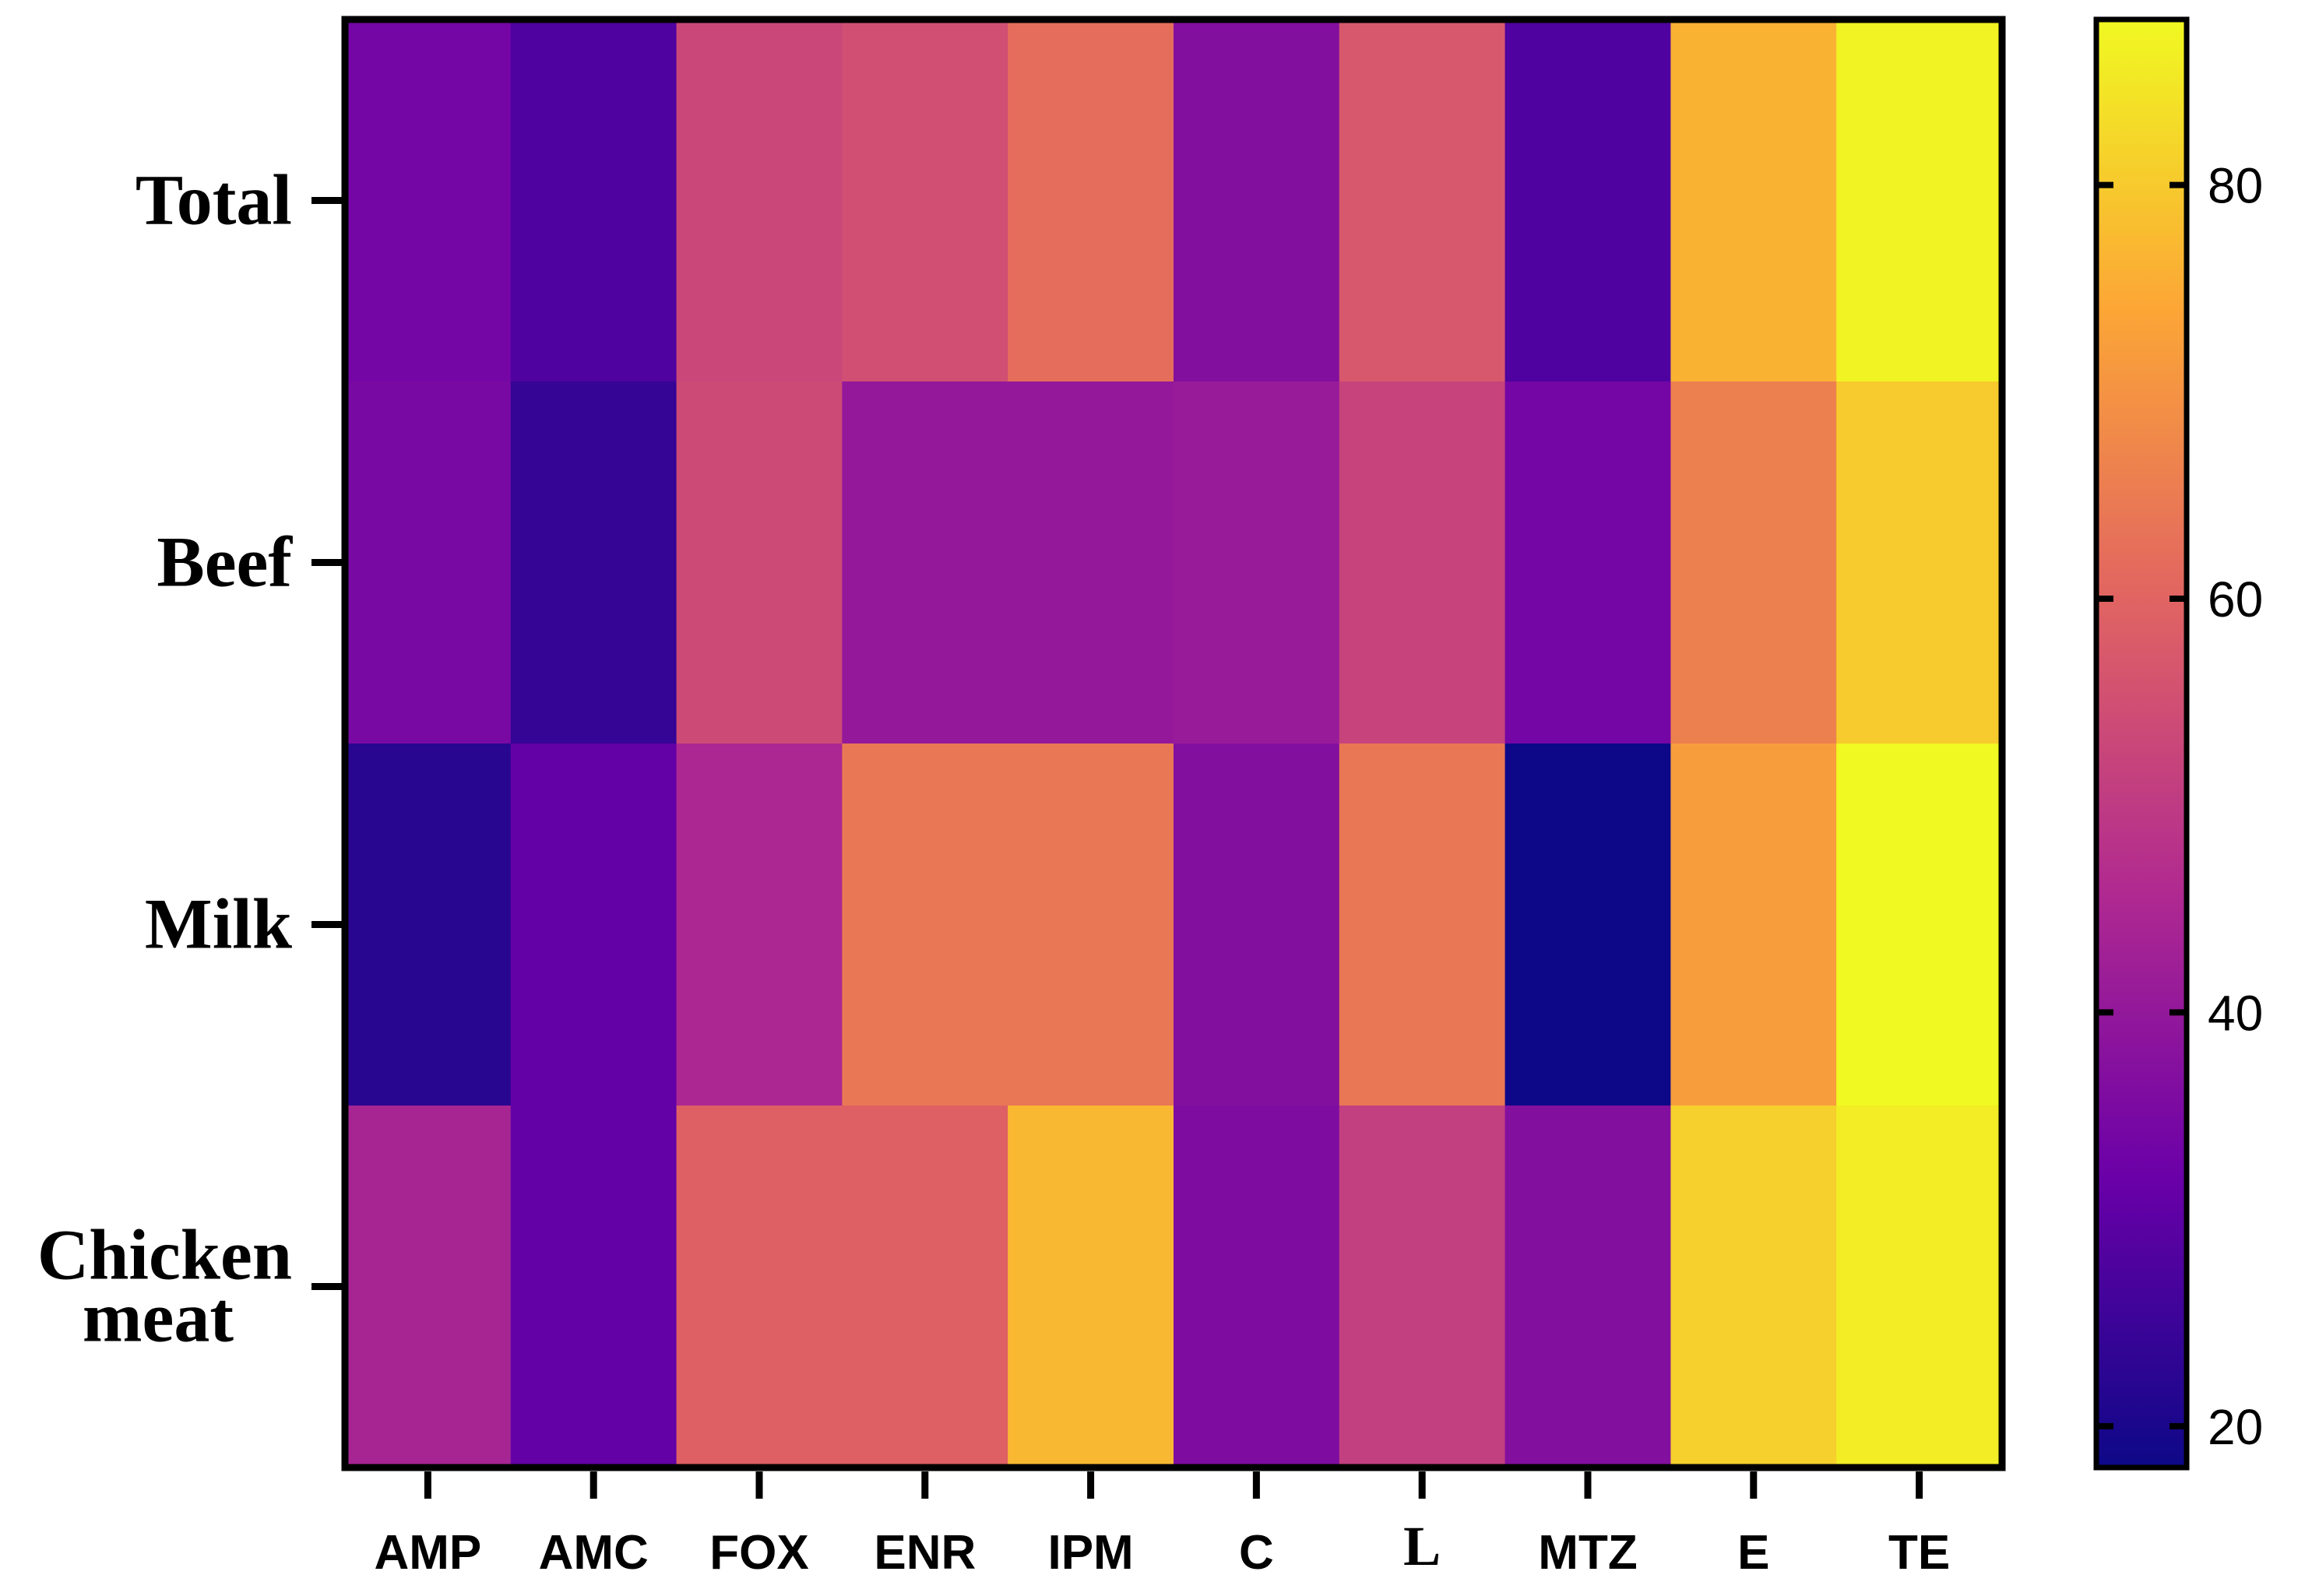  What do you see at coordinates (594, 1553) in the screenshot?
I see `column-label-amc: AMC` at bounding box center [594, 1553].